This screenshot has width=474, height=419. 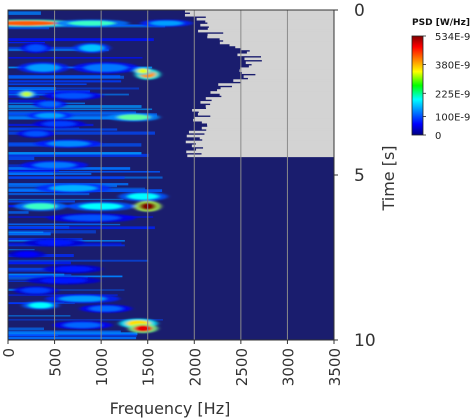 What do you see at coordinates (102, 367) in the screenshot?
I see `x-tick-label: 1000` at bounding box center [102, 367].